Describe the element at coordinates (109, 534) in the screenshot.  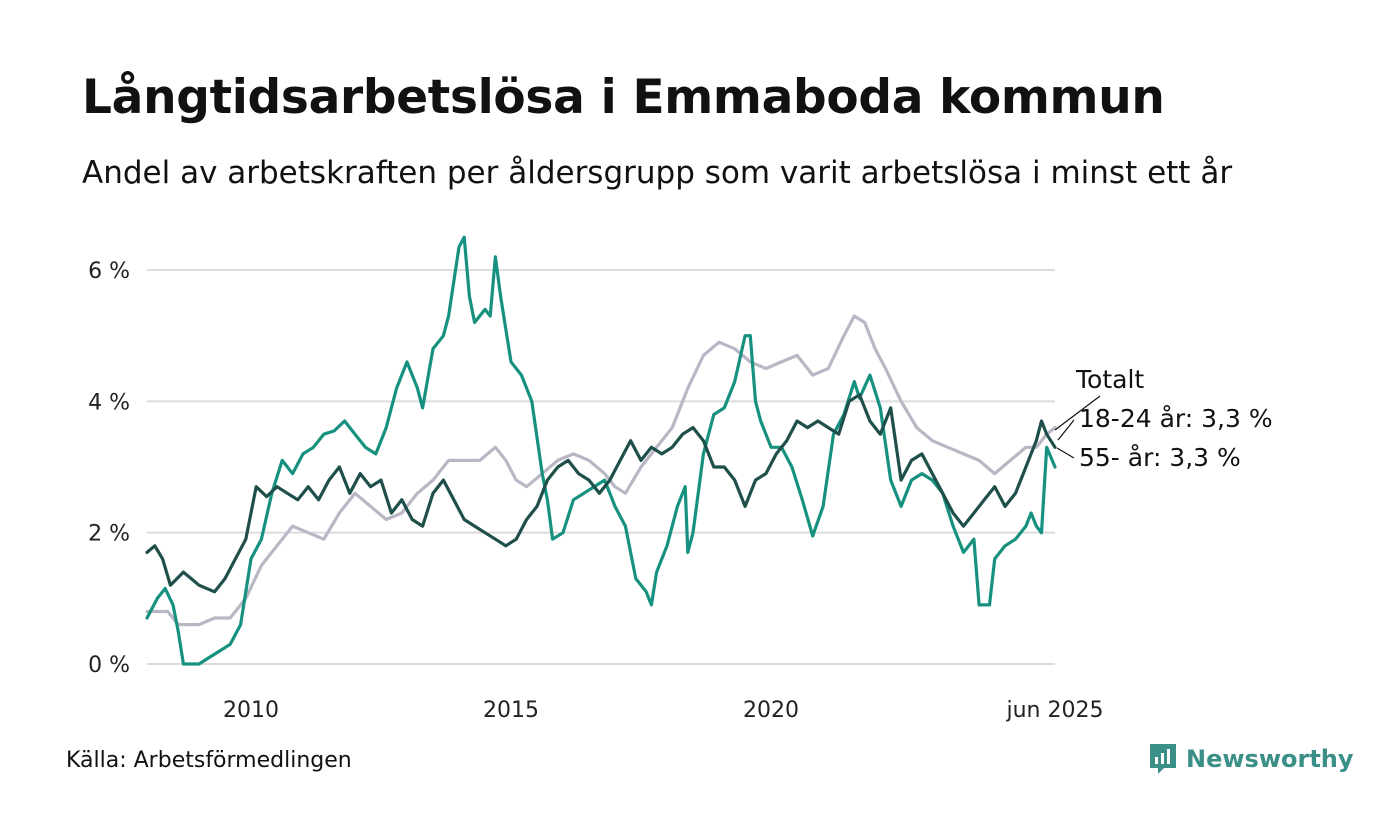
I see `y-tick-label: 2 %` at that location.